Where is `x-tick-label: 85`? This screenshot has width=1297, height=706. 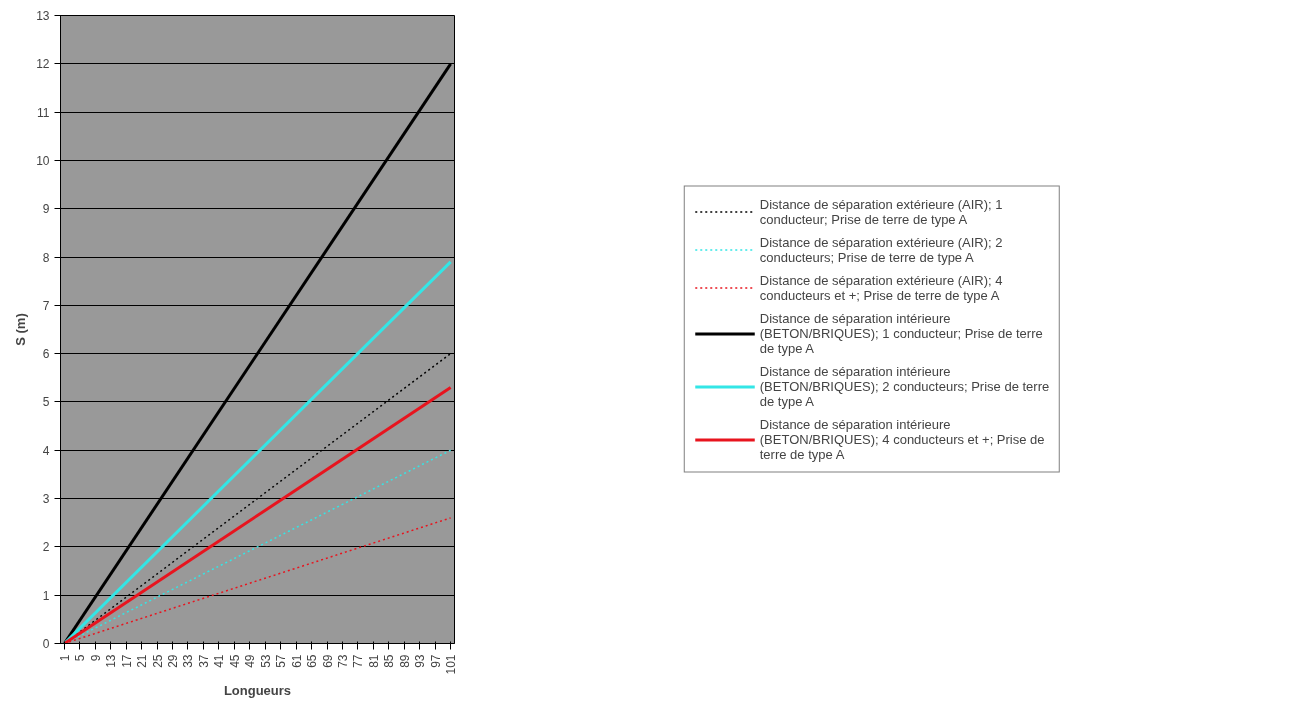 x-tick-label: 85 is located at coordinates (389, 661).